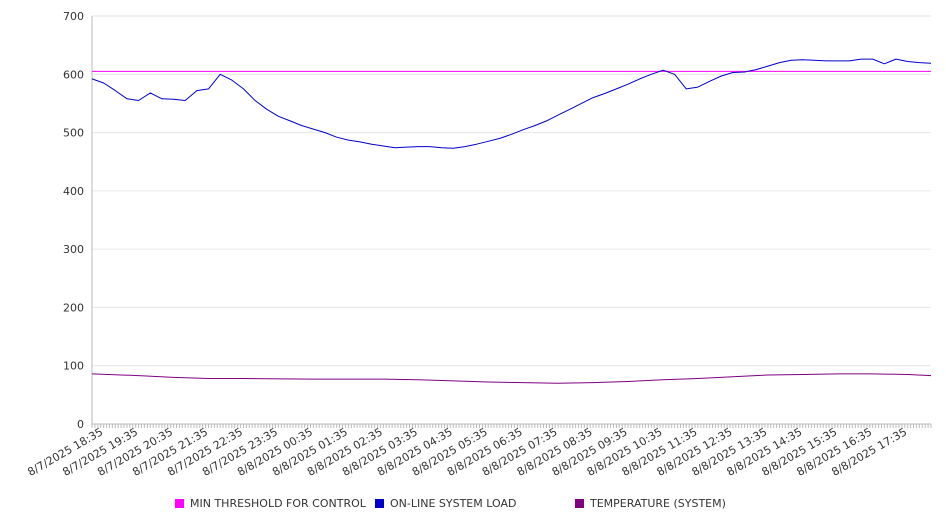 This screenshot has height=526, width=946. Describe the element at coordinates (73, 191) in the screenshot. I see `y-tick-label: 400` at that location.